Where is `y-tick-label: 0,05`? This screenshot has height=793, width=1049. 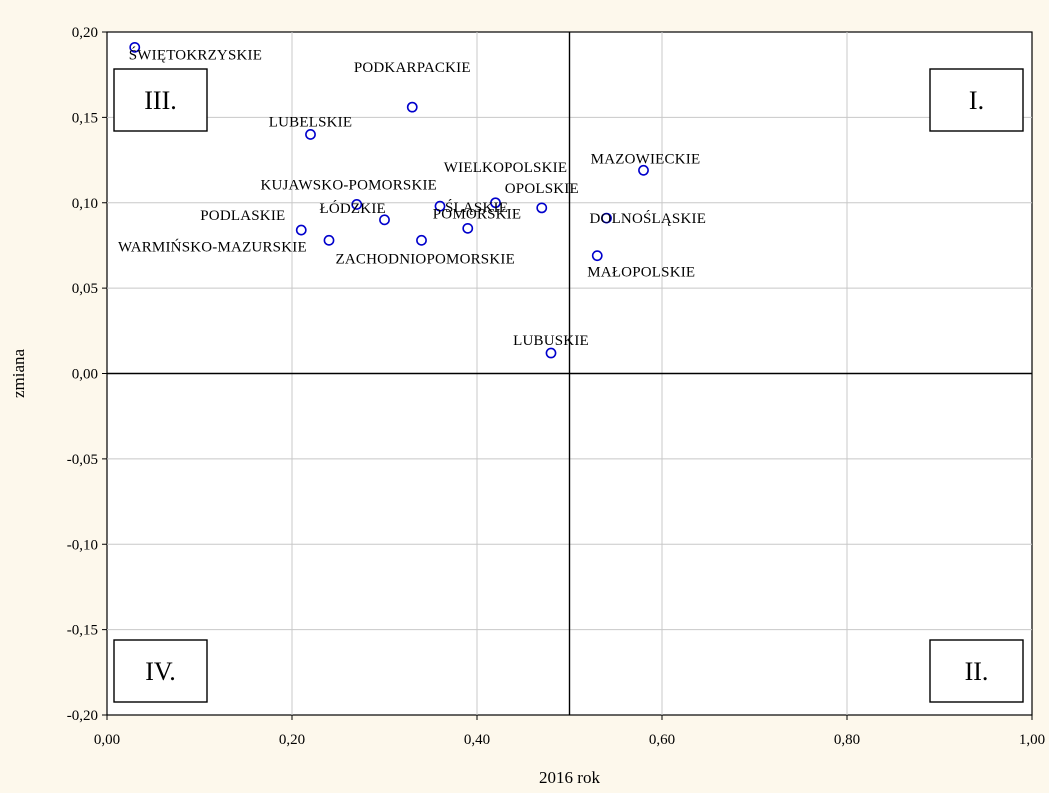 y-tick-label: 0,05 is located at coordinates (85, 289).